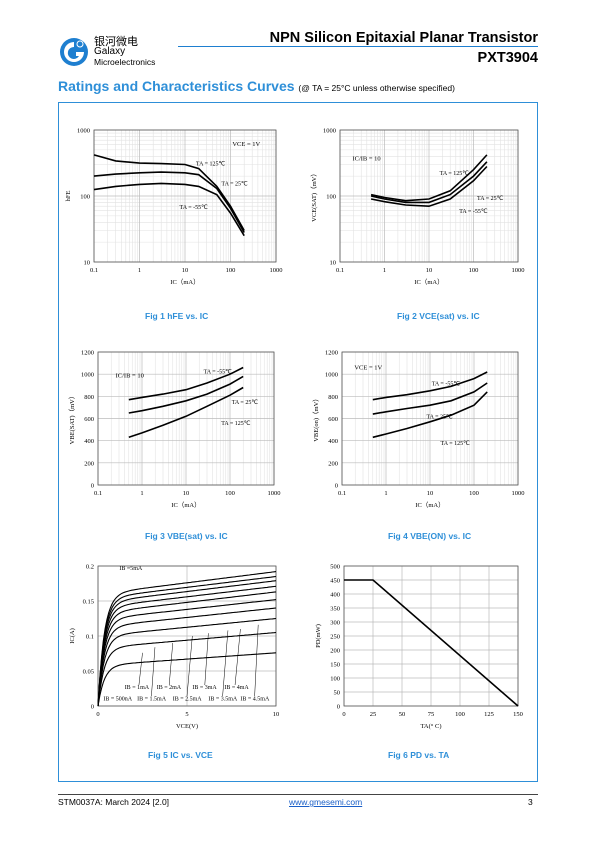 Image resolution: width=595 pixels, height=842 pixels. Describe the element at coordinates (87, 353) in the screenshot. I see `y-tick-label: 1200` at that location.